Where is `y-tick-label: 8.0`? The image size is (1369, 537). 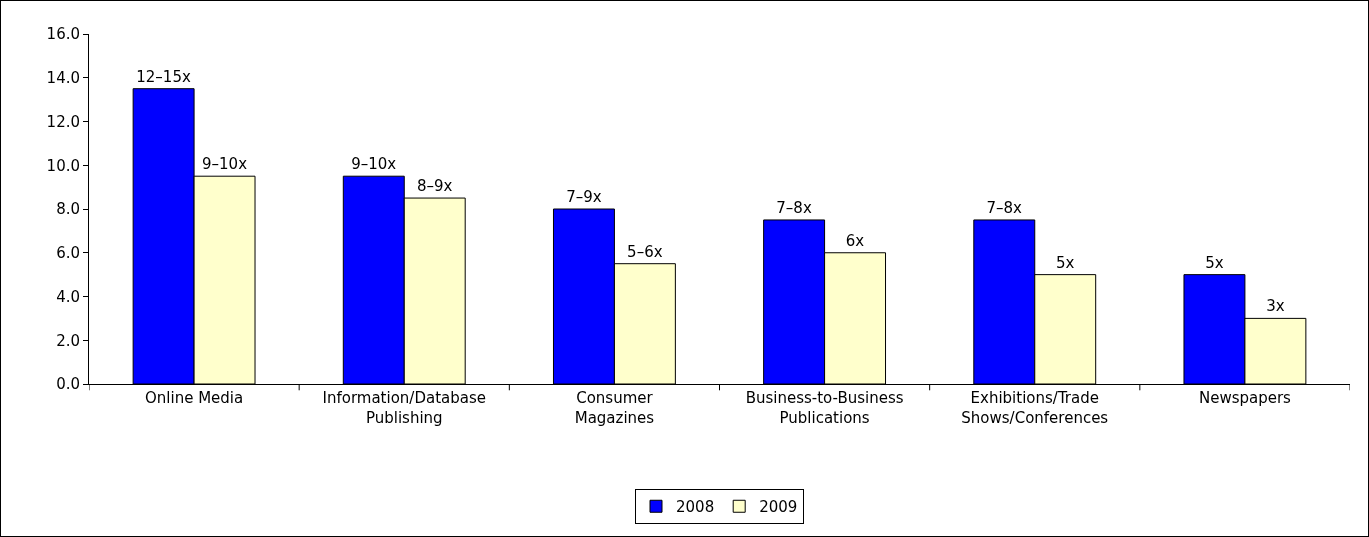 y-tick-label: 8.0 is located at coordinates (68, 209).